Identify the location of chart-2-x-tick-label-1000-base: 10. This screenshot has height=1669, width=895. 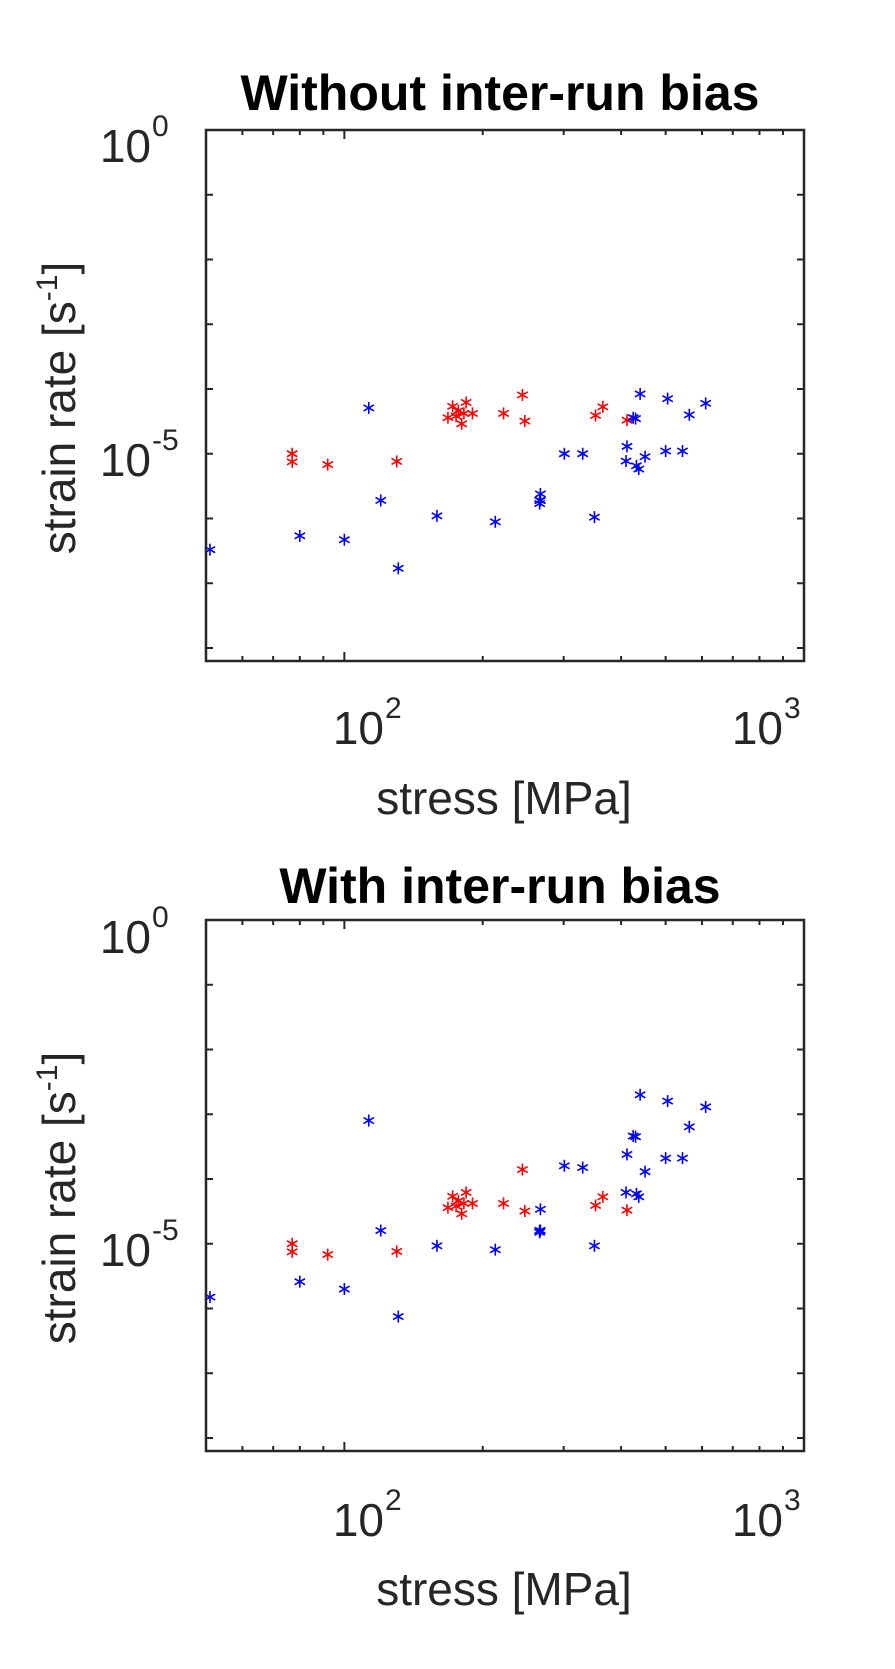
(757, 1520).